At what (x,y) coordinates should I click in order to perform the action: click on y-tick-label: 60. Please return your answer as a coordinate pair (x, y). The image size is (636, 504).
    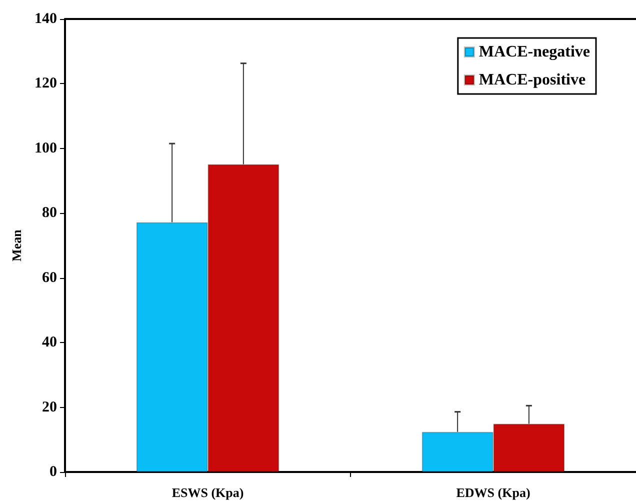
    Looking at the image, I should click on (49, 278).